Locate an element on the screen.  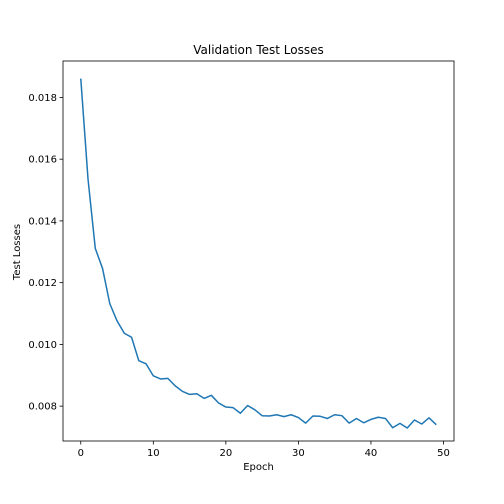
x-tick-label-4: 40 is located at coordinates (371, 453).